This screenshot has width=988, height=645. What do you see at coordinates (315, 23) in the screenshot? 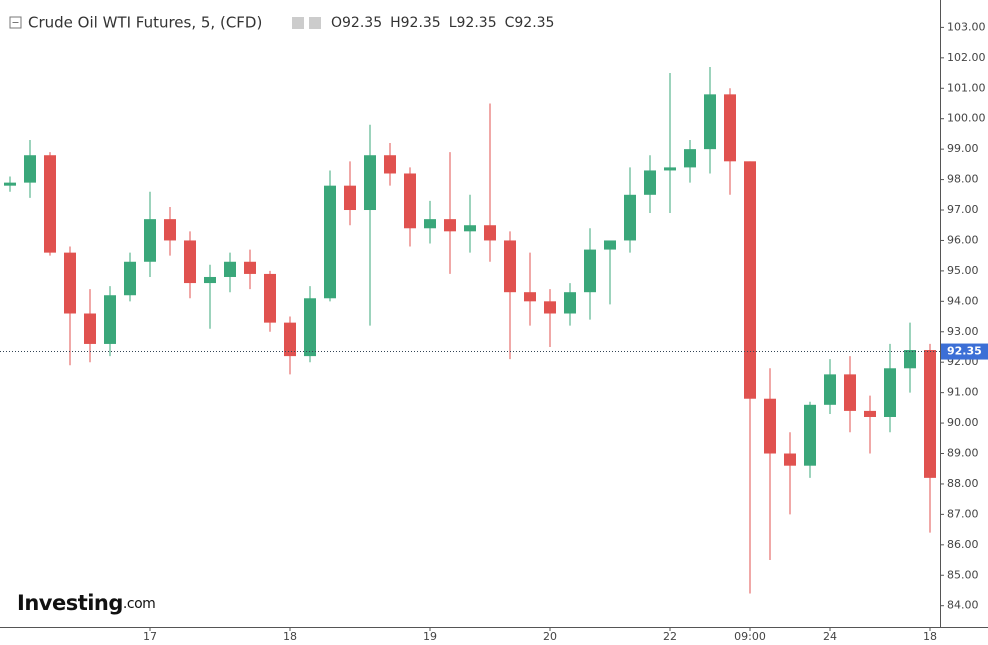
I see `settings-icon` at bounding box center [315, 23].